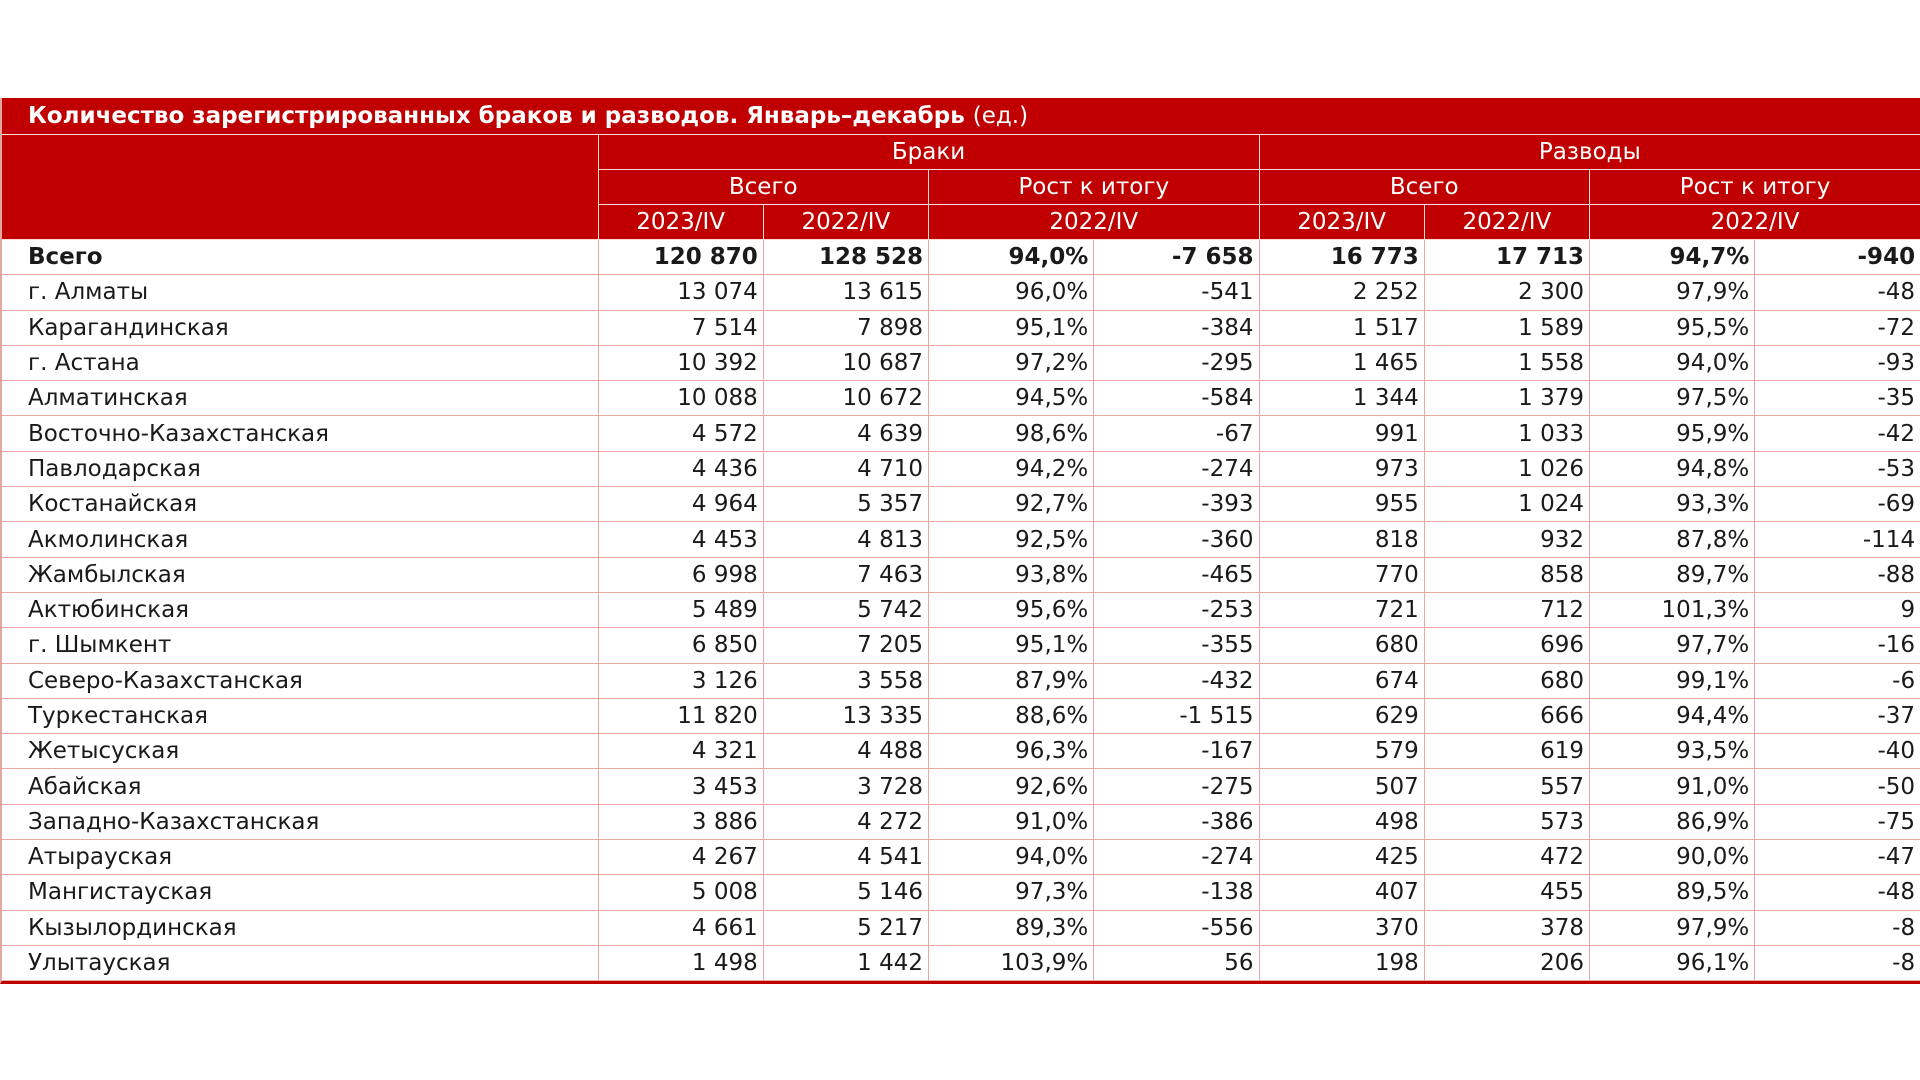 The height and width of the screenshot is (1080, 1920). Describe the element at coordinates (1010, 786) in the screenshot. I see `marriages-growth-pct-cell: 92,6%` at that location.